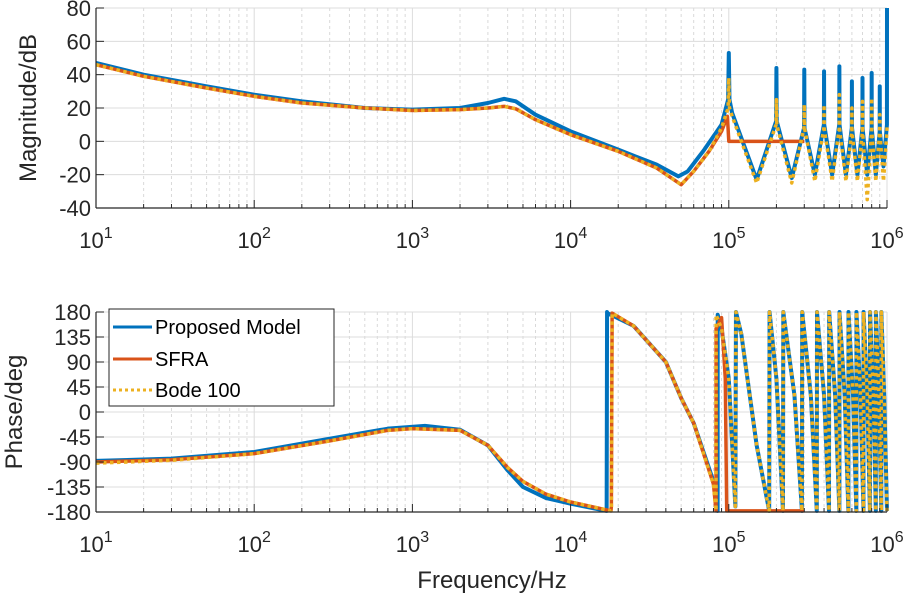 This screenshot has width=910, height=600. I want to click on y-tick-label: 135, so click(72, 337).